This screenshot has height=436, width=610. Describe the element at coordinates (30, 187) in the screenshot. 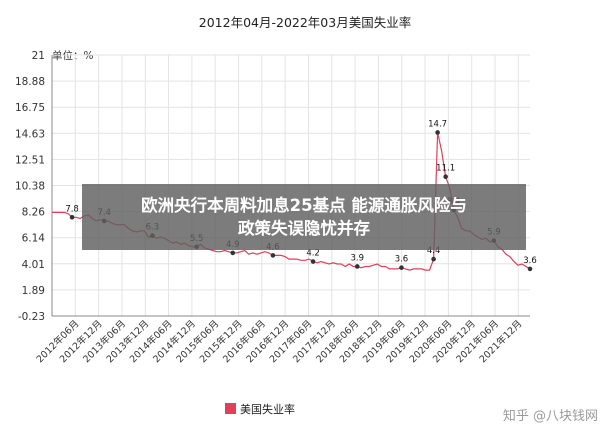

I see `y-tick-label: 10.38` at that location.